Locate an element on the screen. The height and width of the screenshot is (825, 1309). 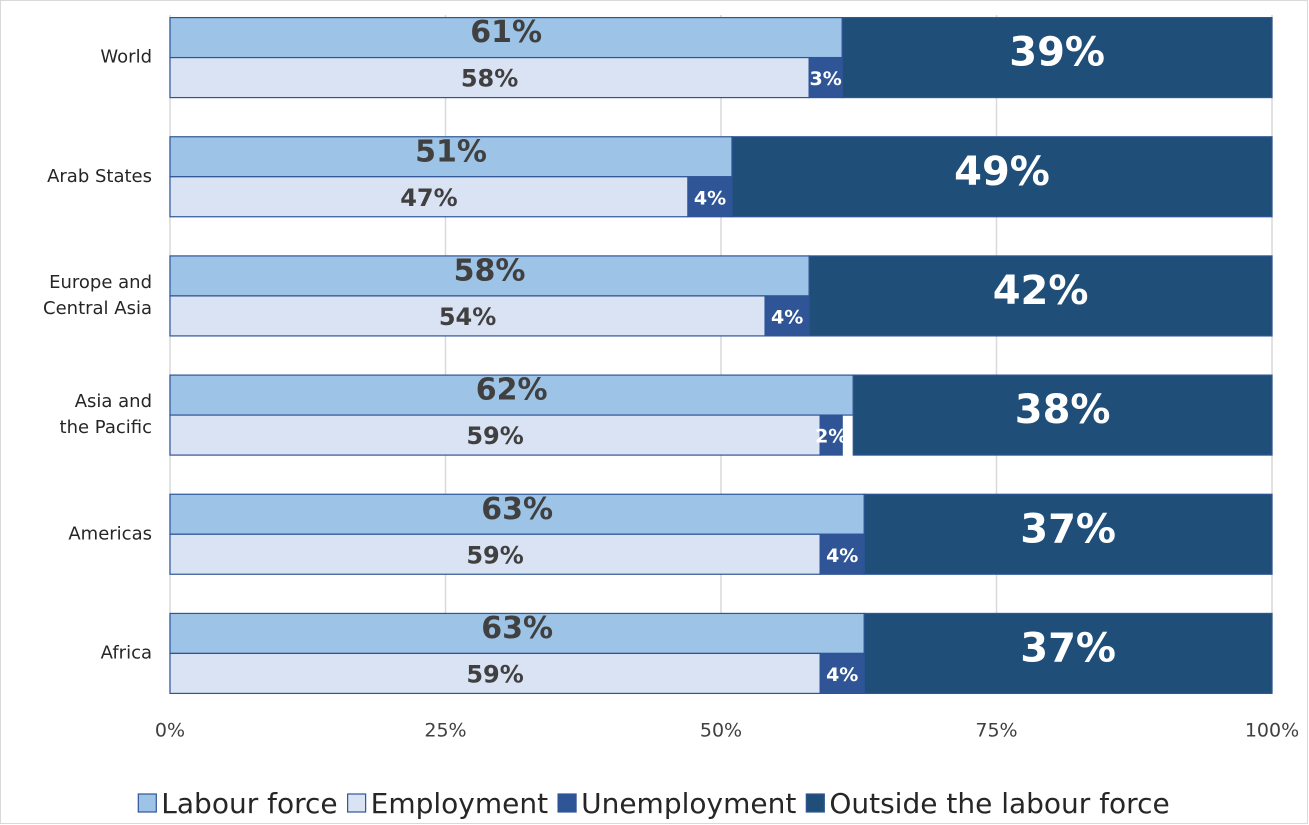
data-label: 54% is located at coordinates (467, 317).